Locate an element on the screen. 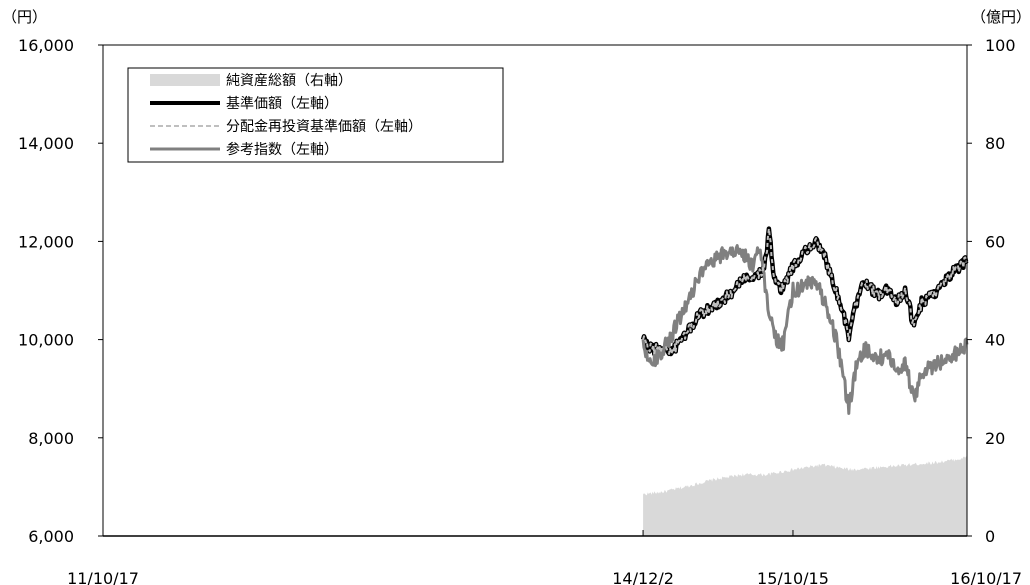 This screenshot has height=585, width=1030. left-tick-label: 10,000 is located at coordinates (46, 340).